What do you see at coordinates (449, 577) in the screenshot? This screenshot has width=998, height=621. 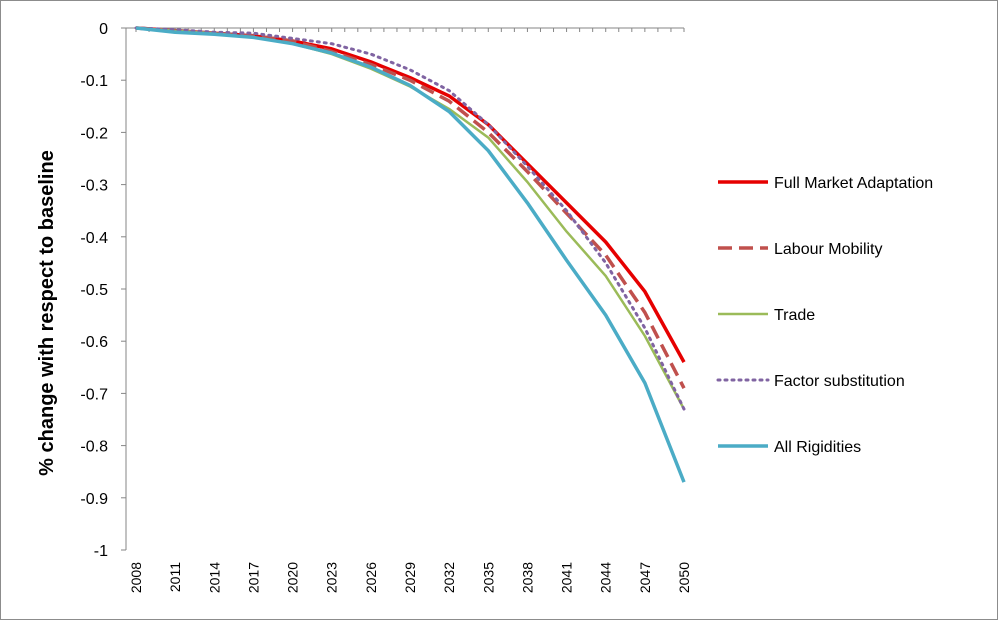 I see `x-tick-label: 2032` at bounding box center [449, 577].